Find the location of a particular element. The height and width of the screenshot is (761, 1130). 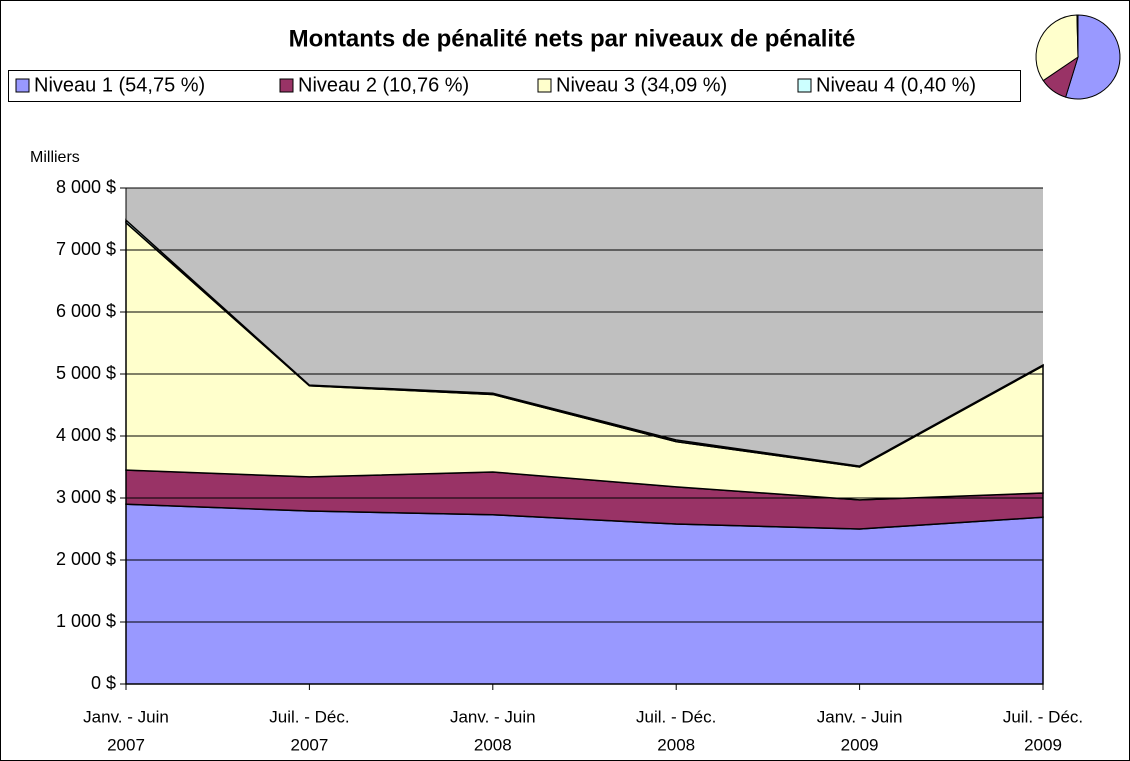

y-tick-label: 5 000 $ is located at coordinates (86, 373).